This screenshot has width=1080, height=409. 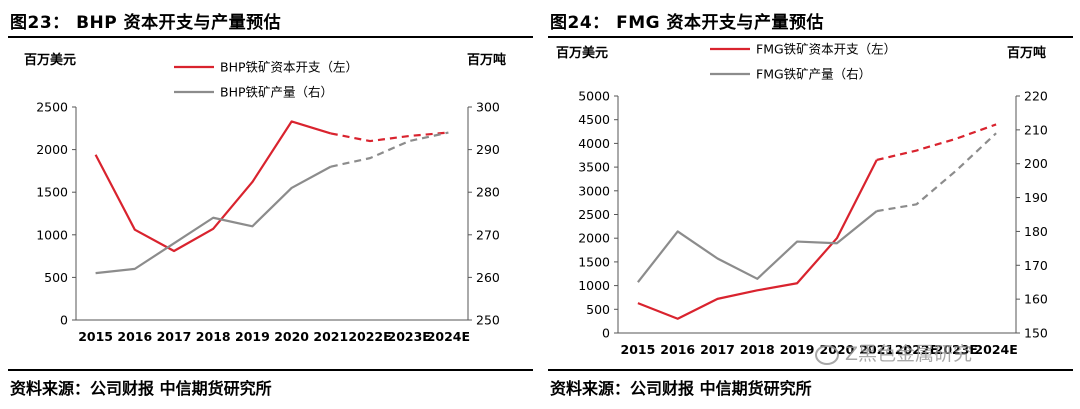 What do you see at coordinates (1036, 231) in the screenshot?
I see `y-right-tick-label: 180` at bounding box center [1036, 231].